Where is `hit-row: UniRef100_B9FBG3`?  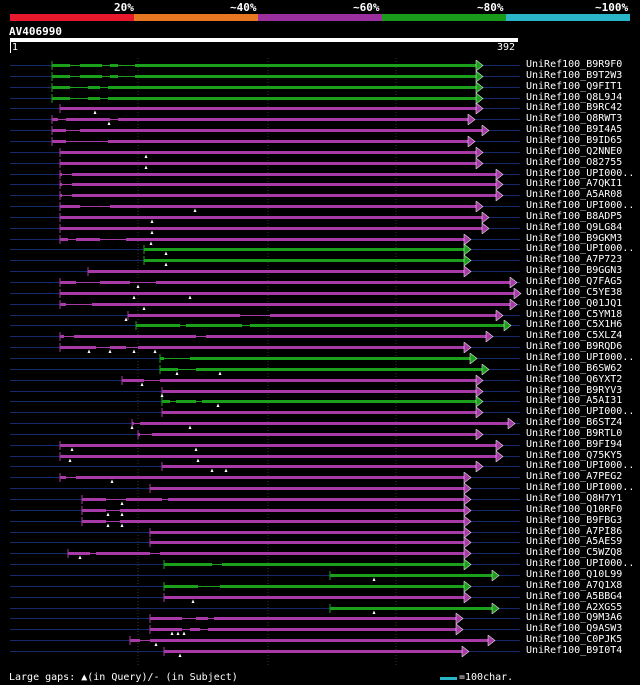 hit-row: UniRef100_B9FBG3 is located at coordinates (320, 521).